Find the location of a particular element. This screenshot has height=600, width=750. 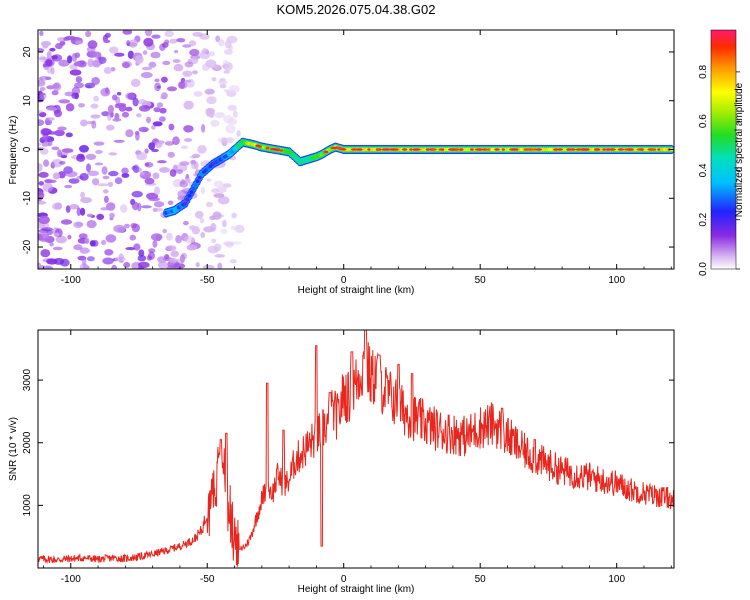

x-tick-label: -50 is located at coordinates (207, 280).